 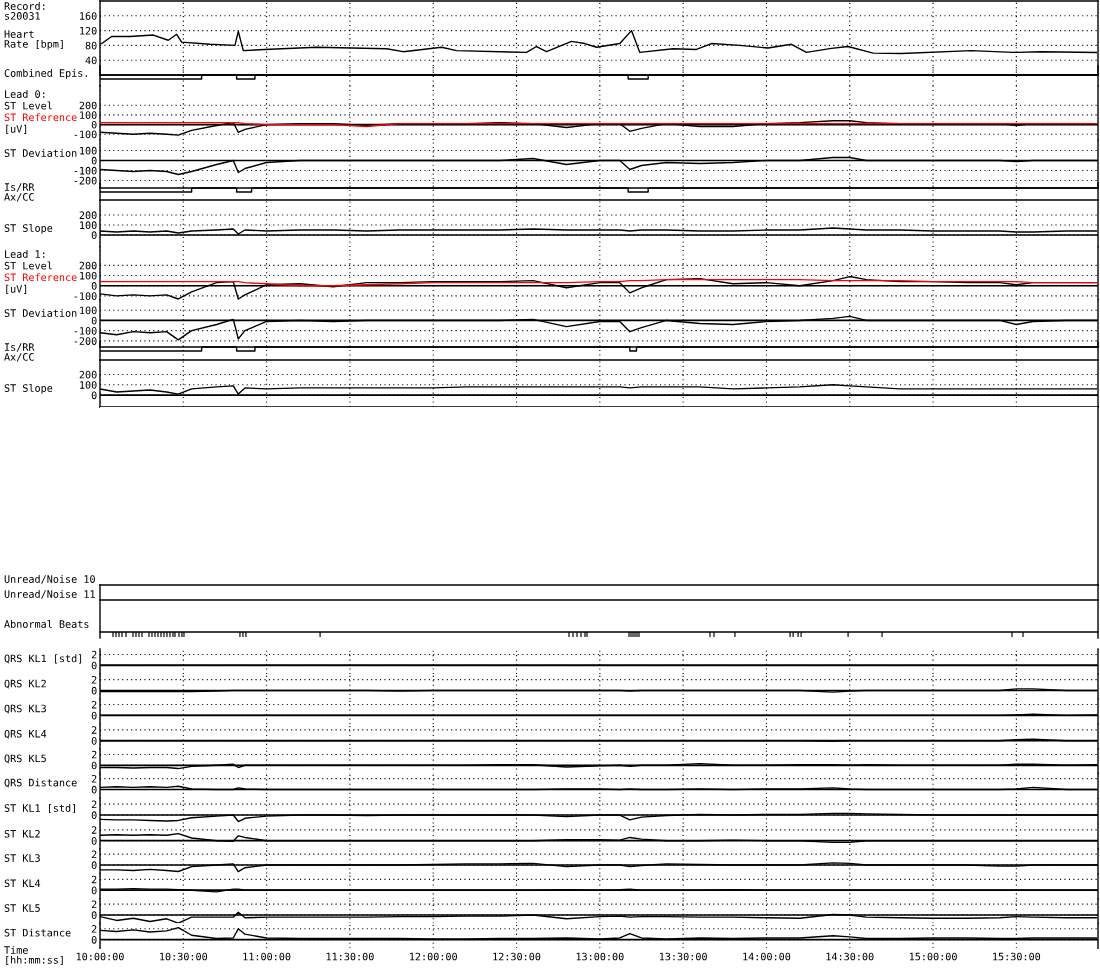 What do you see at coordinates (600, 956) in the screenshot?
I see `x-tick-label: 13:00:00` at bounding box center [600, 956].